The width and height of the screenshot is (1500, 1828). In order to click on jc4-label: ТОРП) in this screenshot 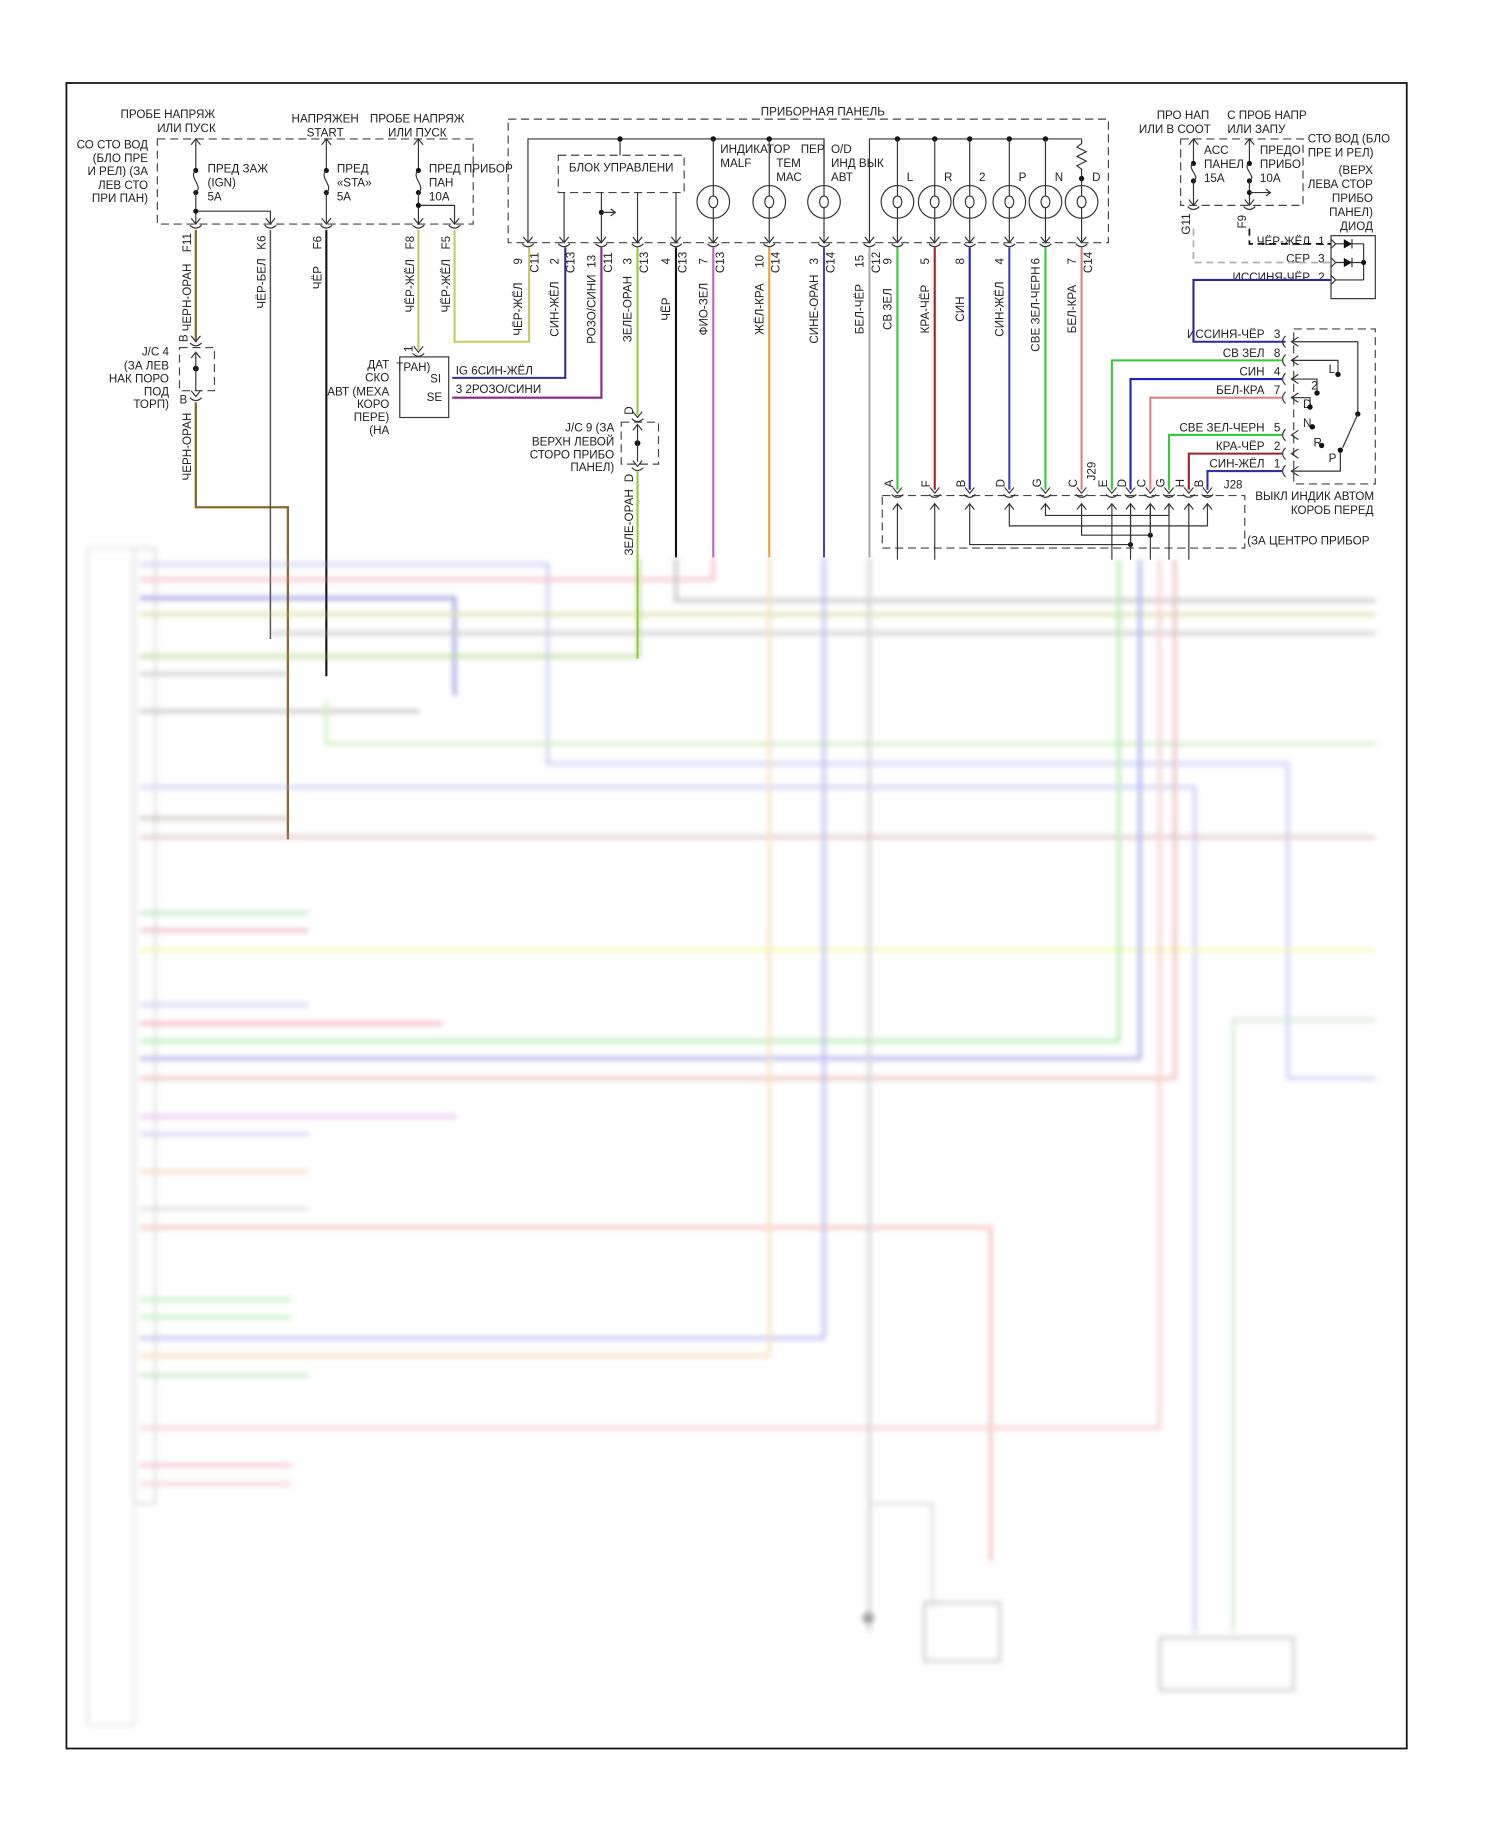, I will do `click(151, 404)`.